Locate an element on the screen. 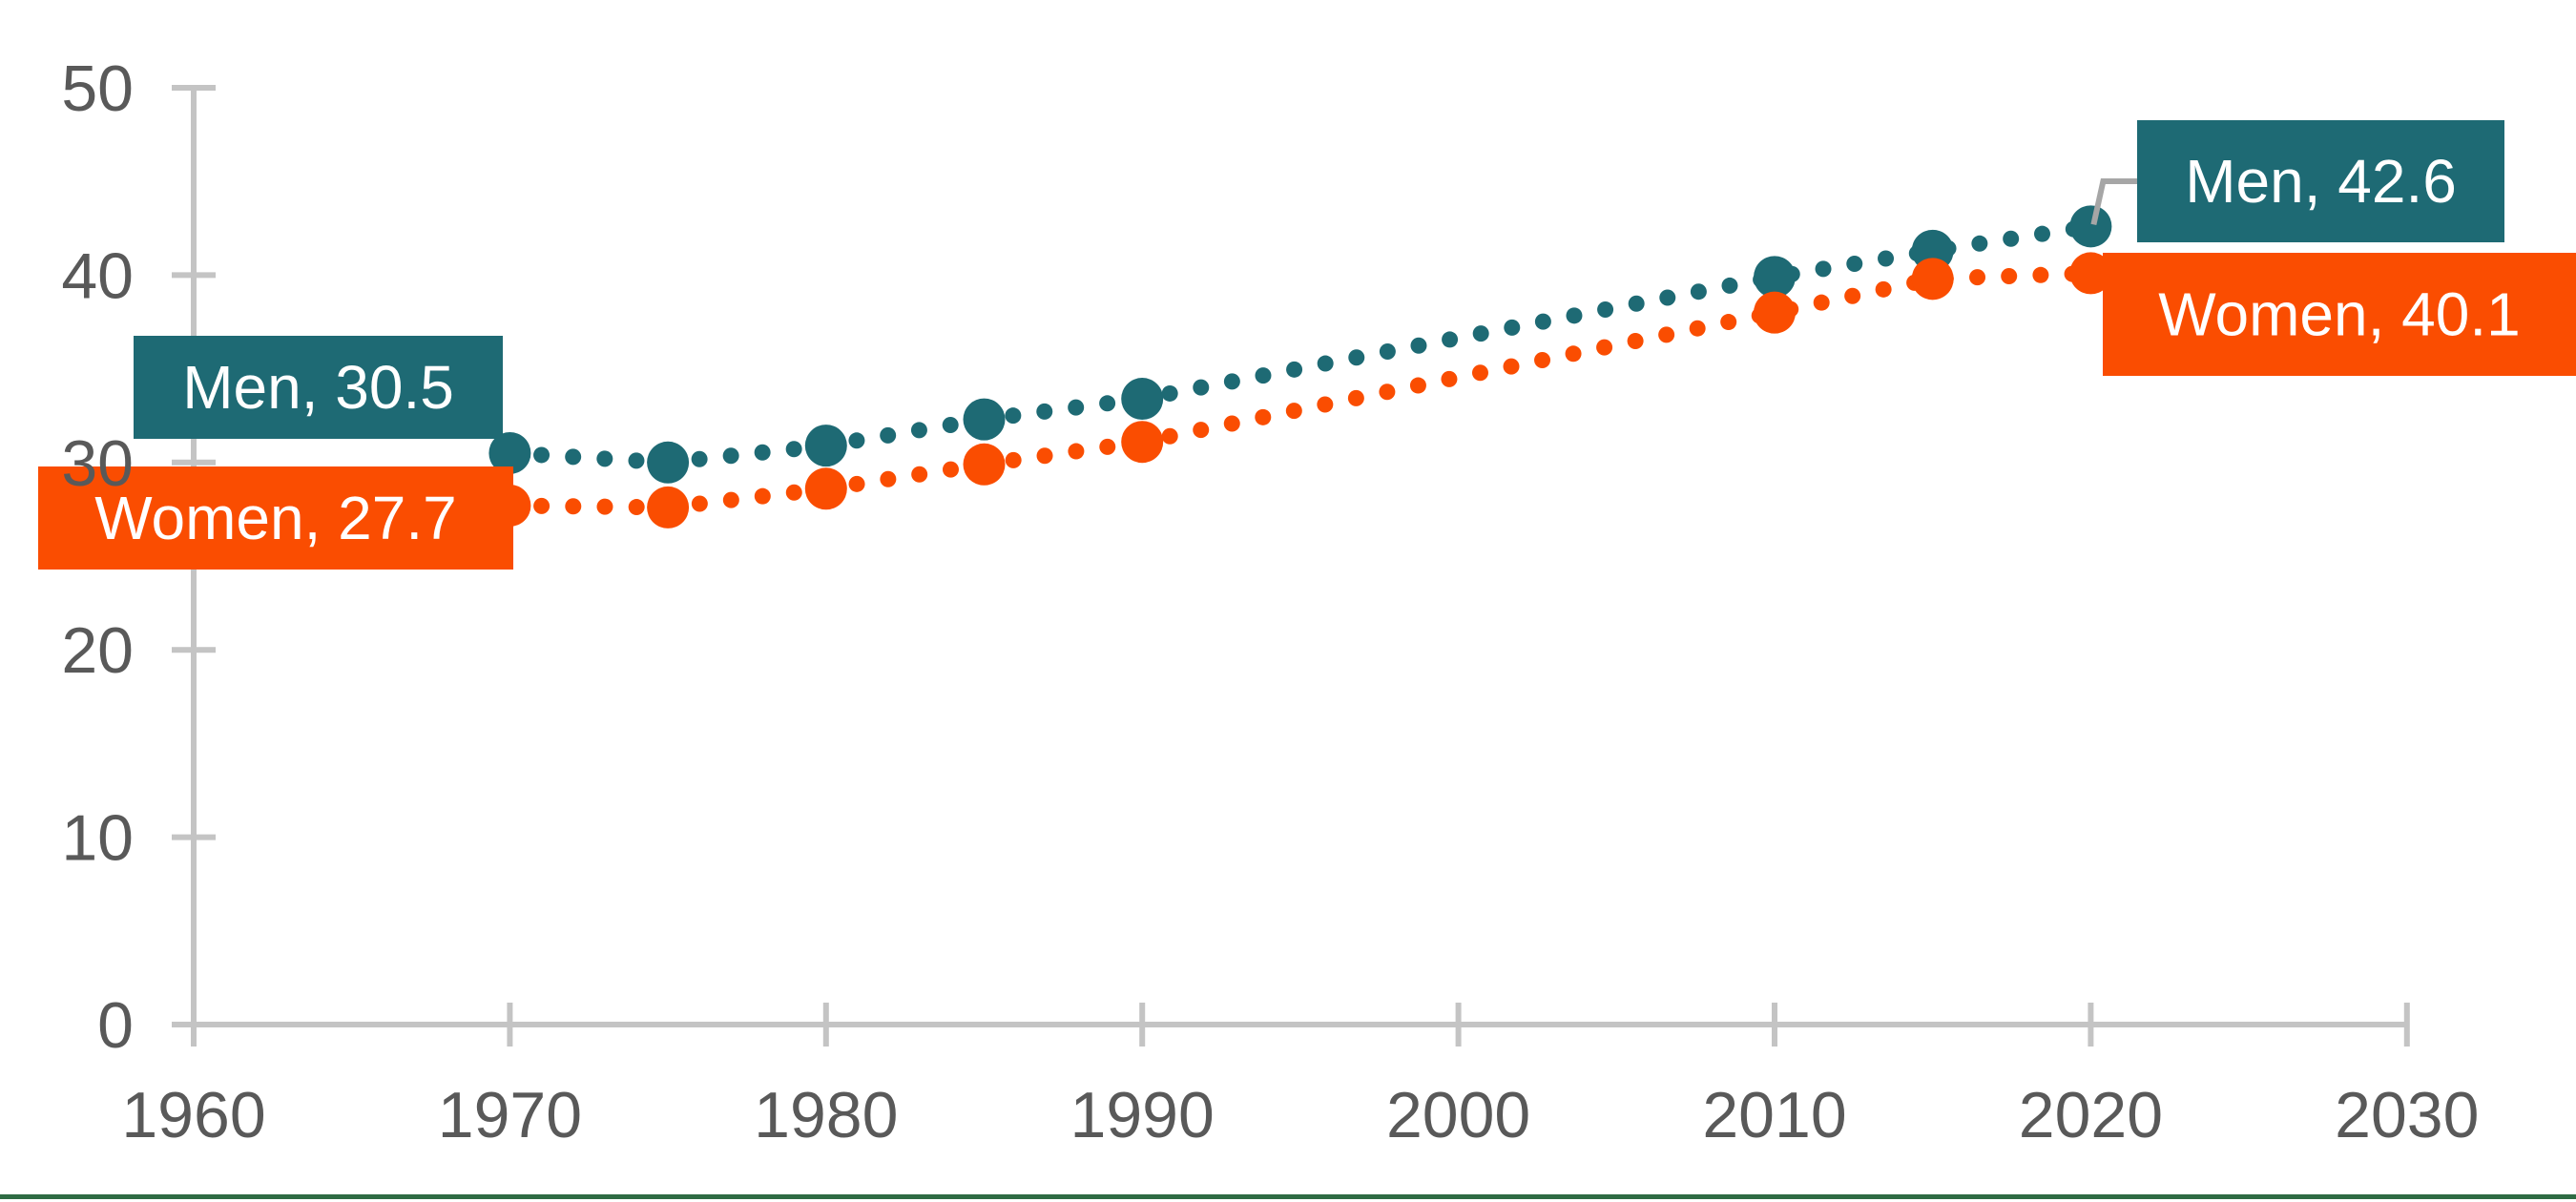 The height and width of the screenshot is (1202, 2576). callout-box-women-last is located at coordinates (2339, 314).